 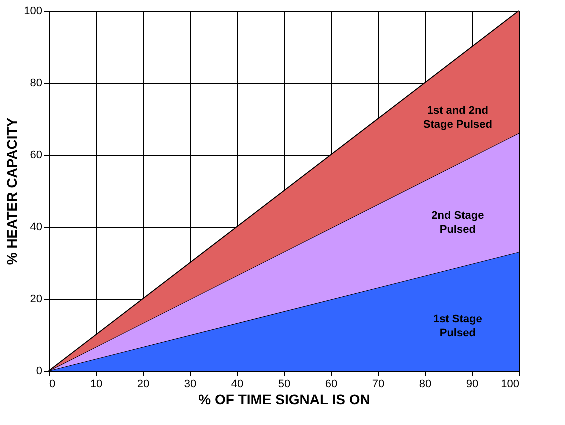 What do you see at coordinates (284, 400) in the screenshot?
I see `x-axis-title: % OF TIME SIGNAL IS ON` at bounding box center [284, 400].